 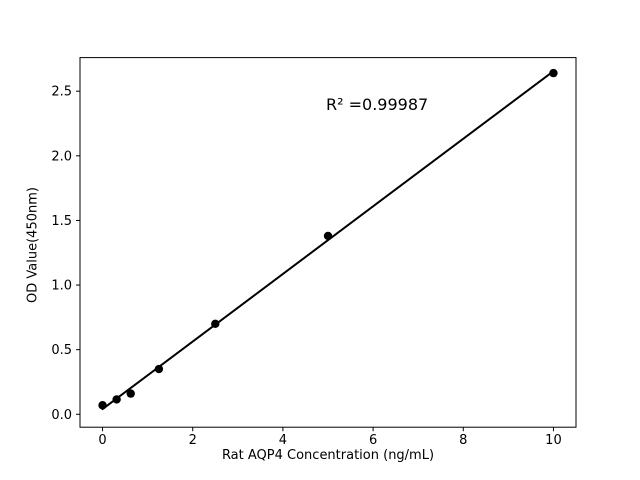 What do you see at coordinates (61, 221) in the screenshot?
I see `y-tick-label: 1.5` at bounding box center [61, 221].